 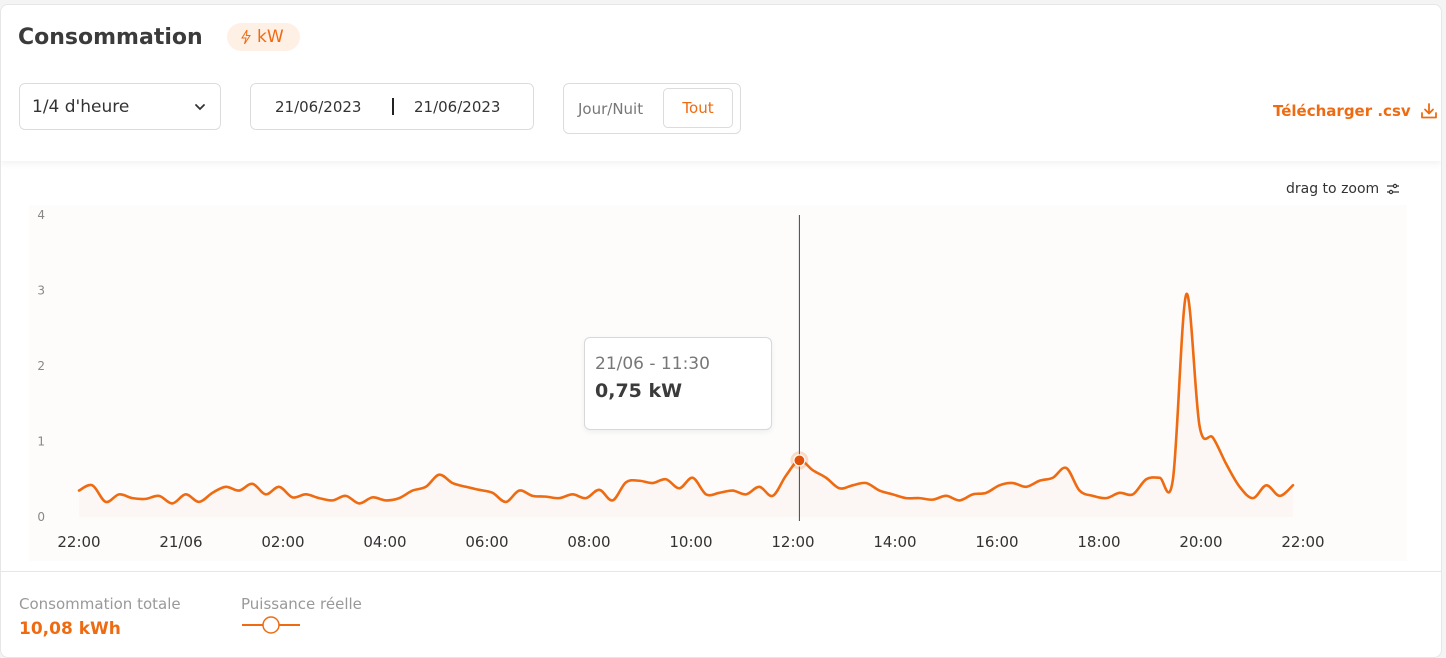 I want to click on date-separator, so click(x=393, y=106).